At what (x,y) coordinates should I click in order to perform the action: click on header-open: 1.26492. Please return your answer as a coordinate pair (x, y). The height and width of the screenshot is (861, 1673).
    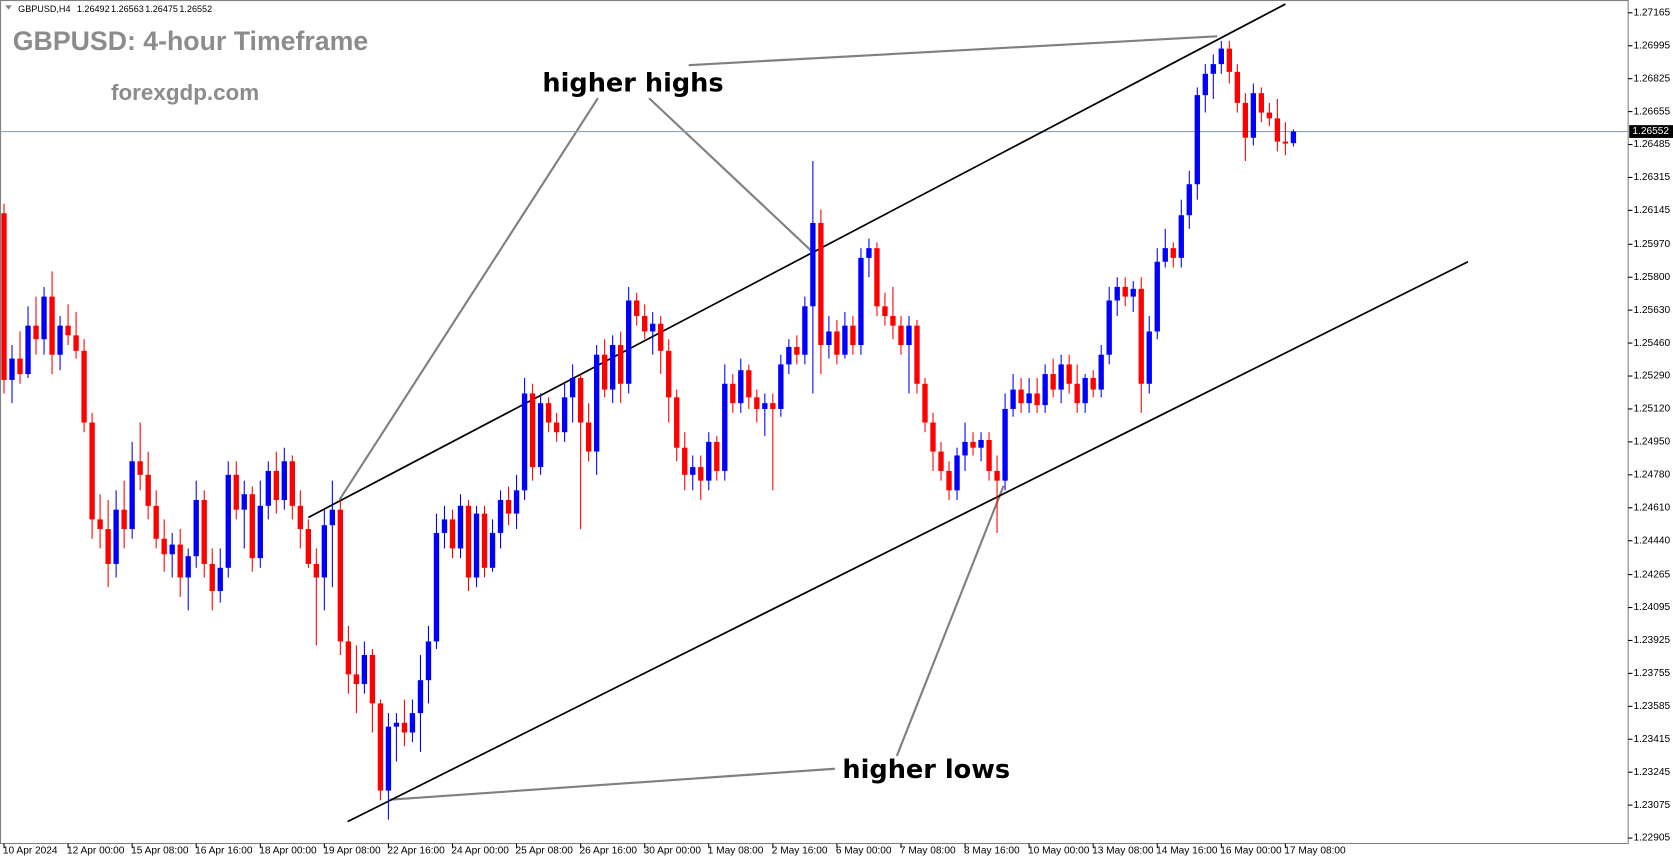
    Looking at the image, I should click on (93, 9).